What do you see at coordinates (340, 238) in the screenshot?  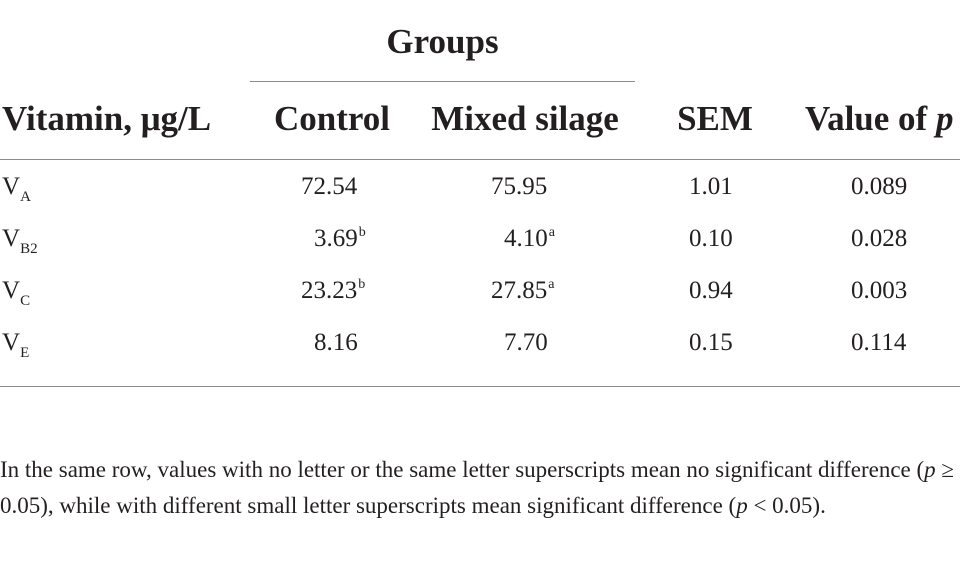 I see `table-cell-control: 3.69b` at bounding box center [340, 238].